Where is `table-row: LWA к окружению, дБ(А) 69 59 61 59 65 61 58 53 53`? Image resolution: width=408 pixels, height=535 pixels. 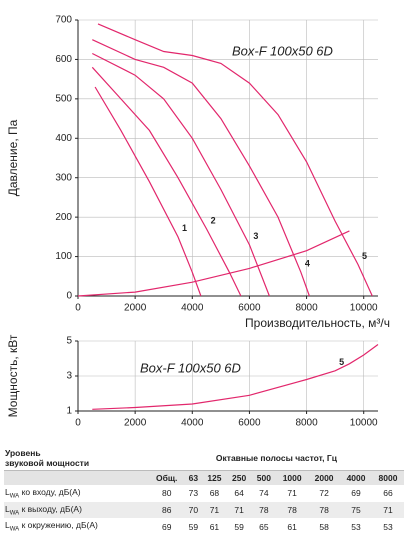 table-row: LWA к окружению, дБ(А) 69 59 61 59 65 61 58 53 53 is located at coordinates (204, 526).